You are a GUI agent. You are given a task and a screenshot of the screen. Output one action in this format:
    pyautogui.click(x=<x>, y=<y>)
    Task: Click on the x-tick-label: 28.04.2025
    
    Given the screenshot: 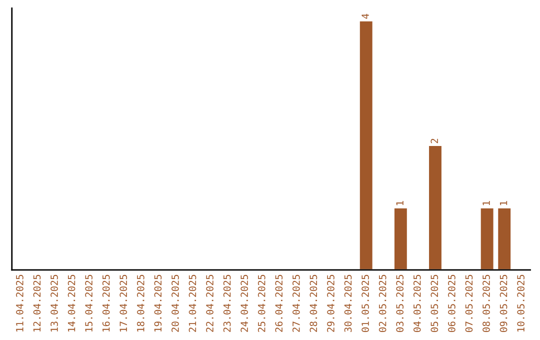 What is the action you would take?
    pyautogui.click(x=314, y=303)
    